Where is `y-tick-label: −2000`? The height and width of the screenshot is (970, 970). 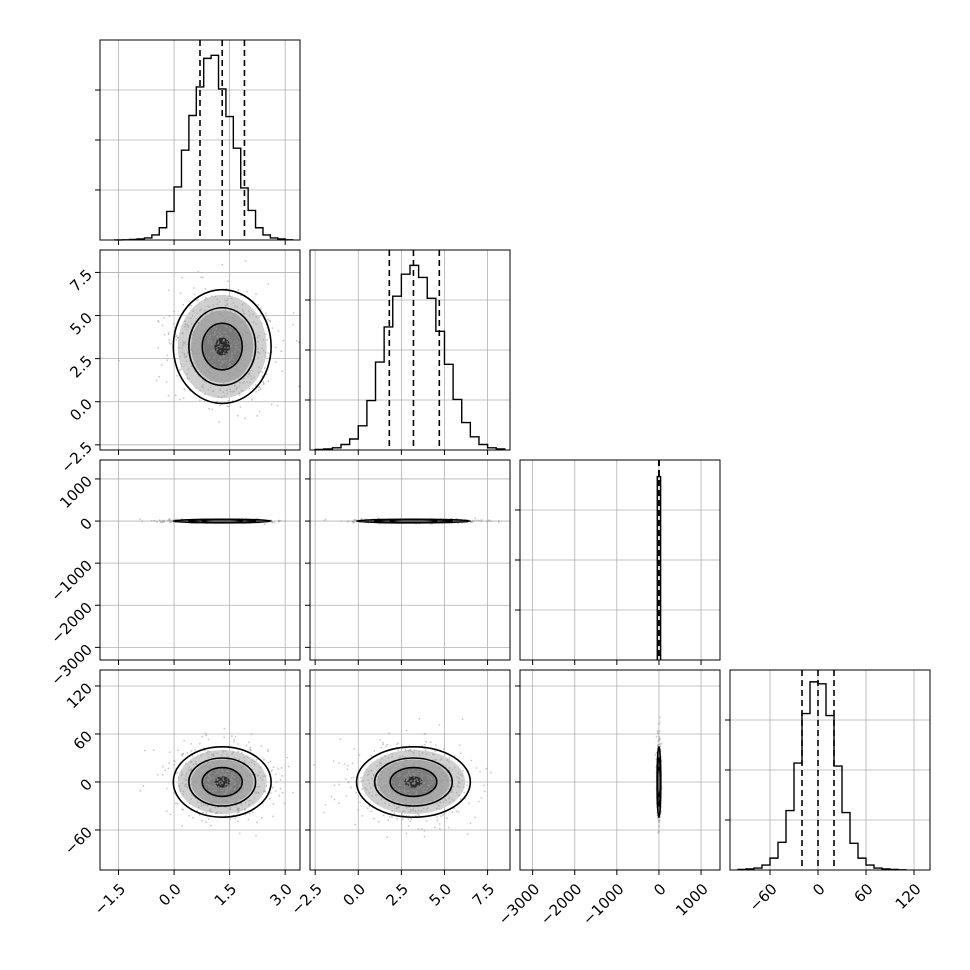 y-tick-label: −2000 is located at coordinates (71, 623).